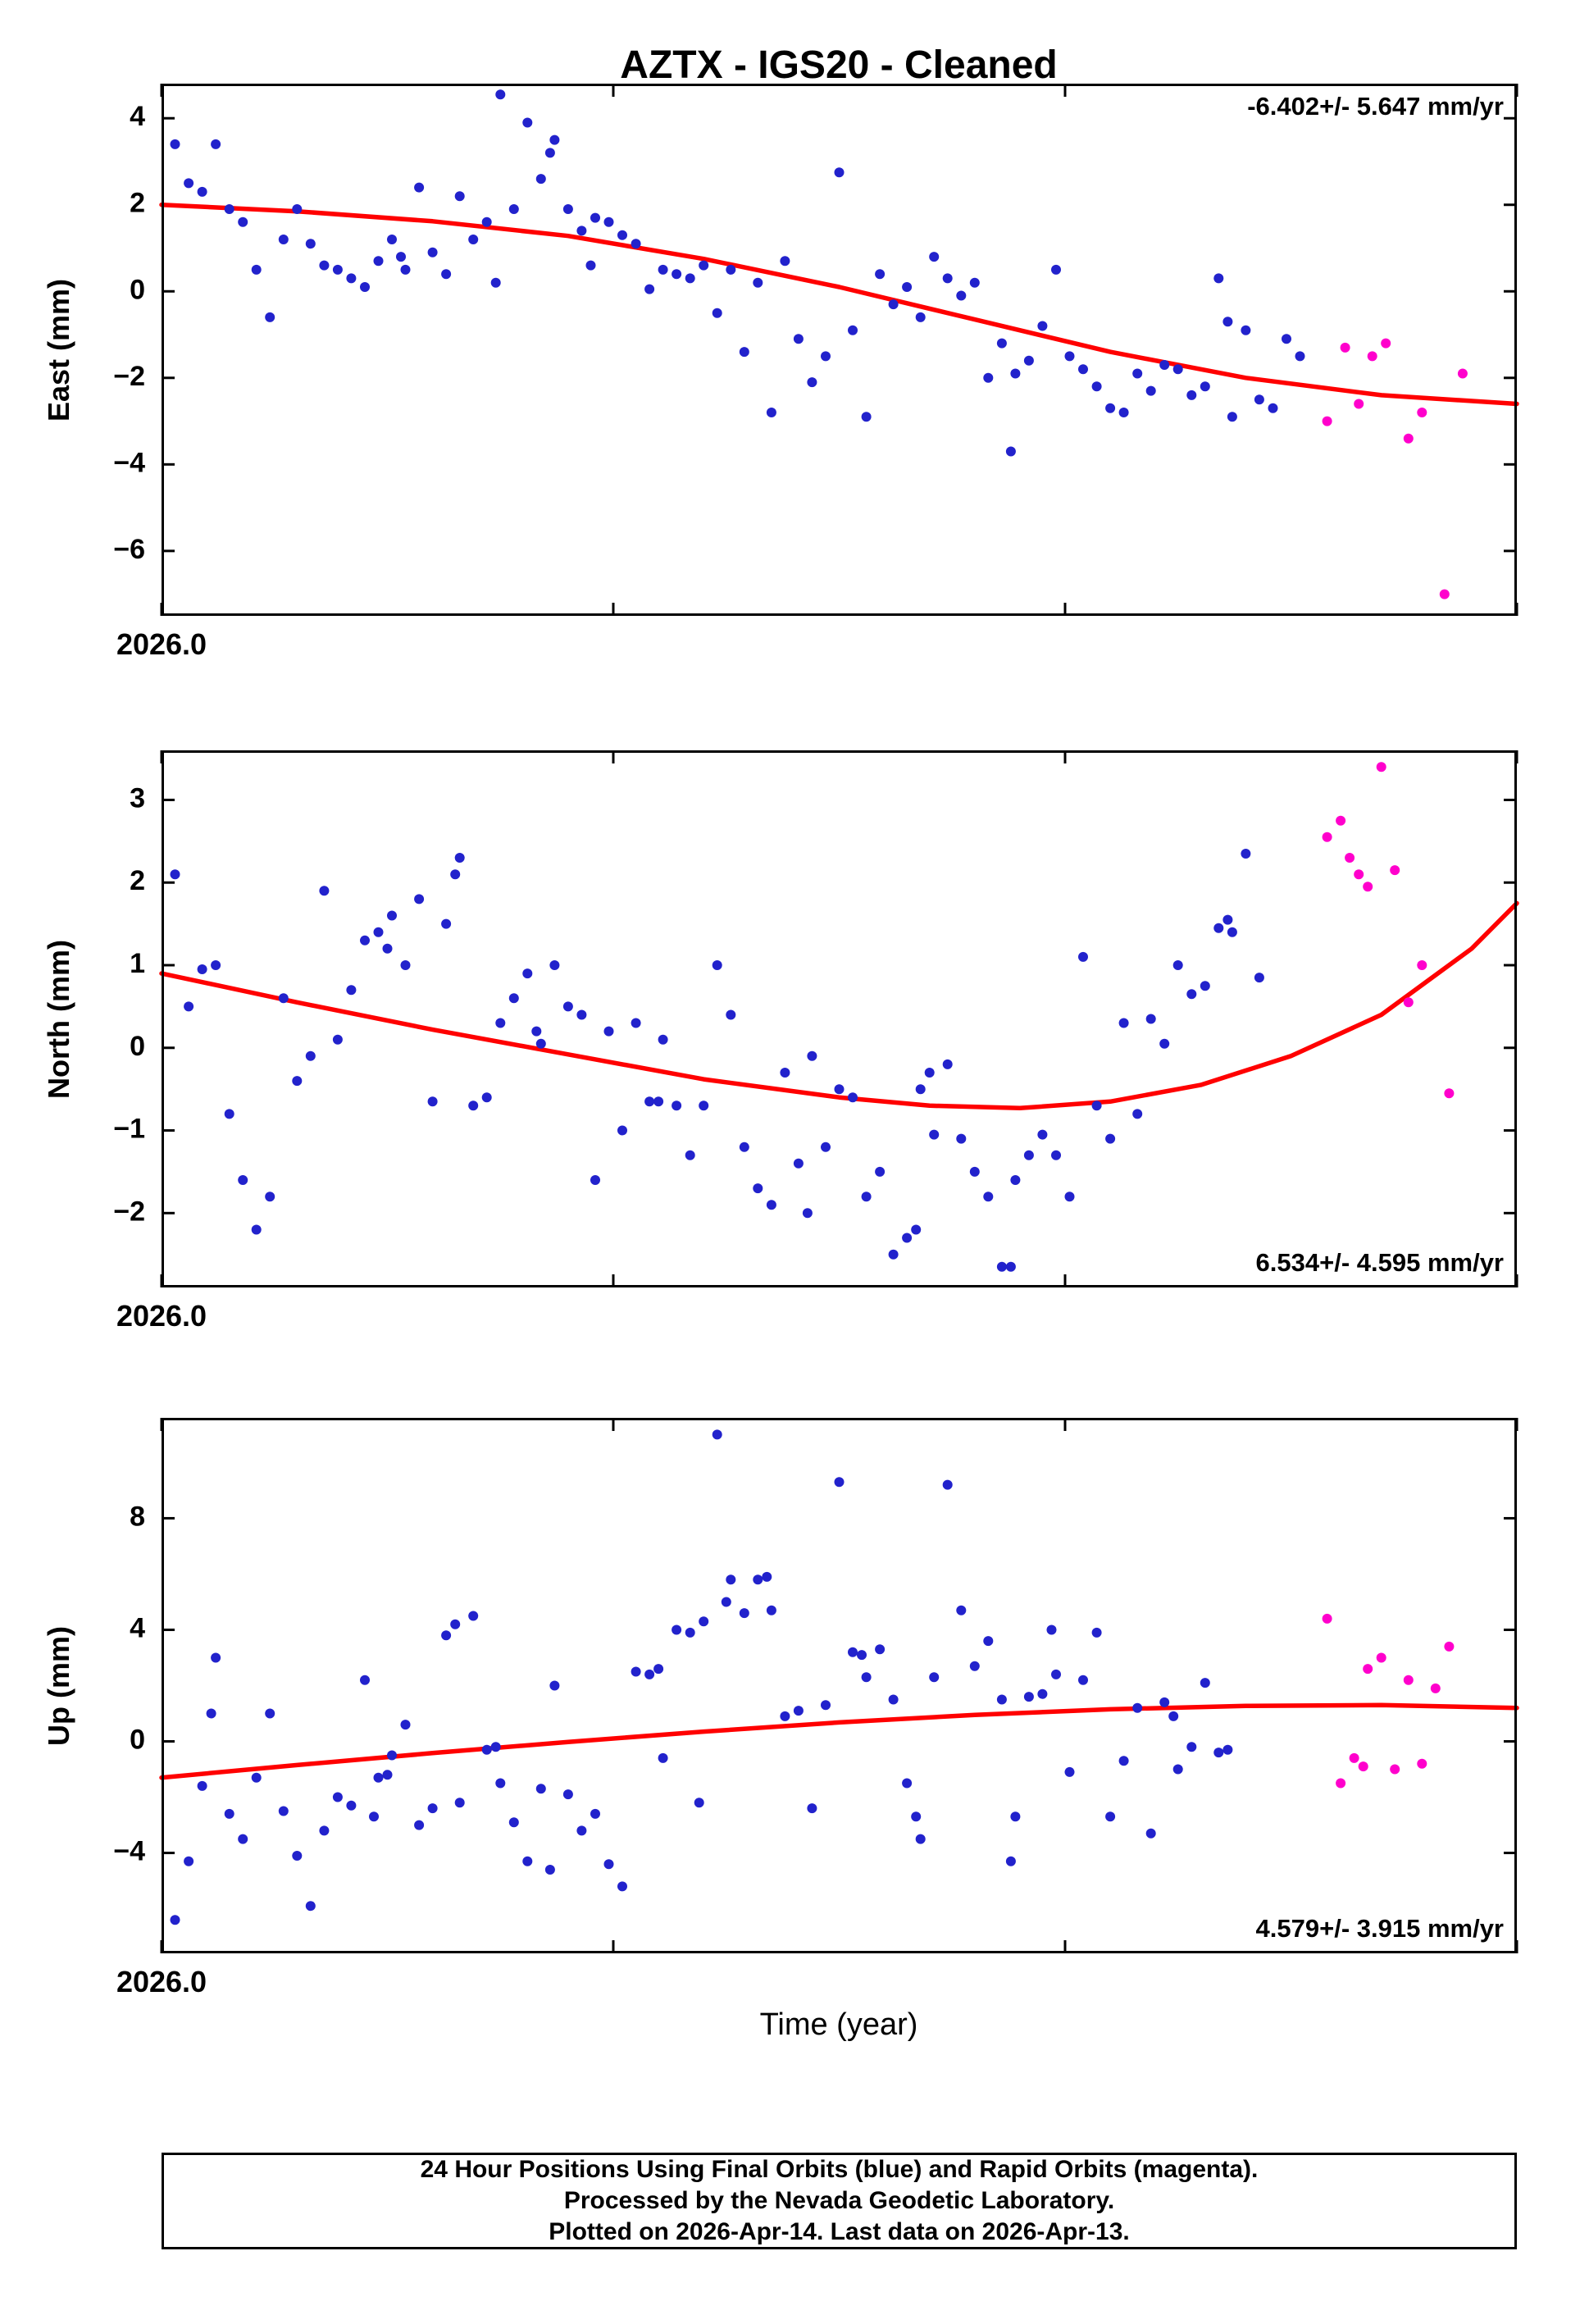 Image resolution: width=1589 pixels, height=2324 pixels. I want to click on y-axis-label-east: East (mm), so click(58, 350).